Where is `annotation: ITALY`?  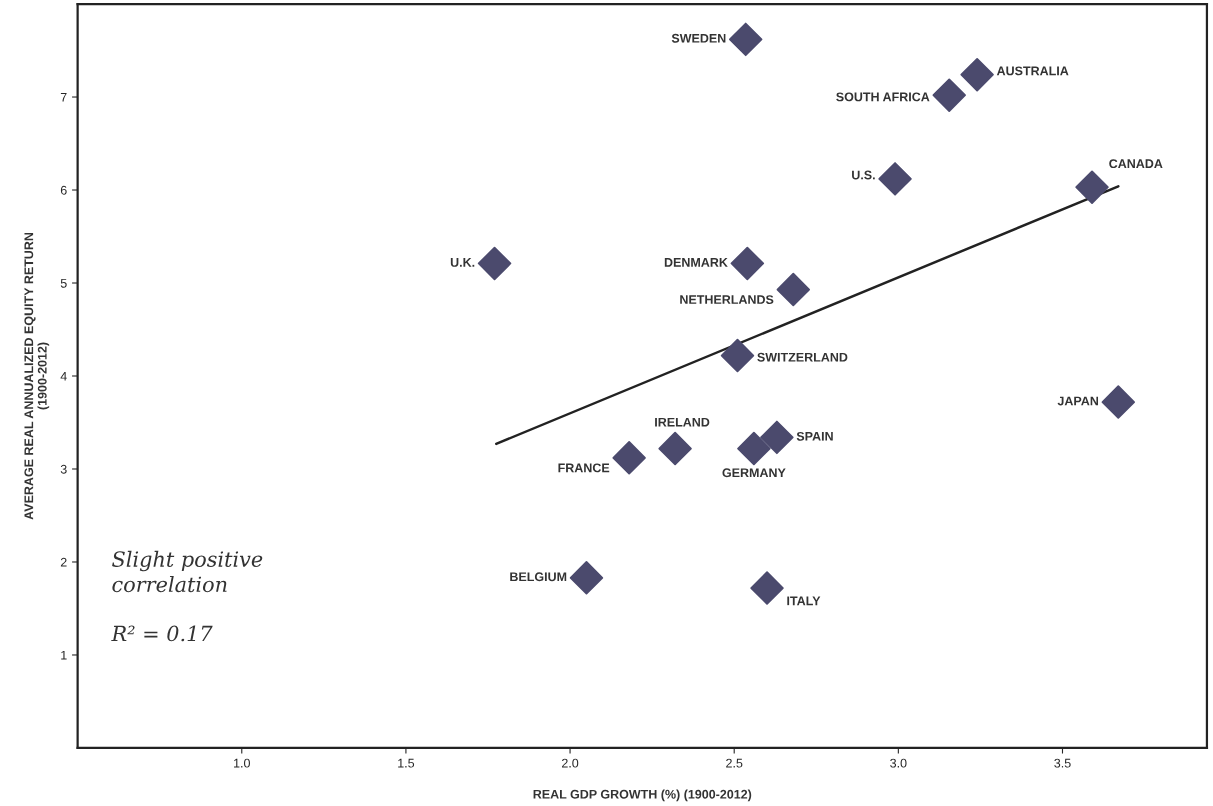 annotation: ITALY is located at coordinates (804, 601).